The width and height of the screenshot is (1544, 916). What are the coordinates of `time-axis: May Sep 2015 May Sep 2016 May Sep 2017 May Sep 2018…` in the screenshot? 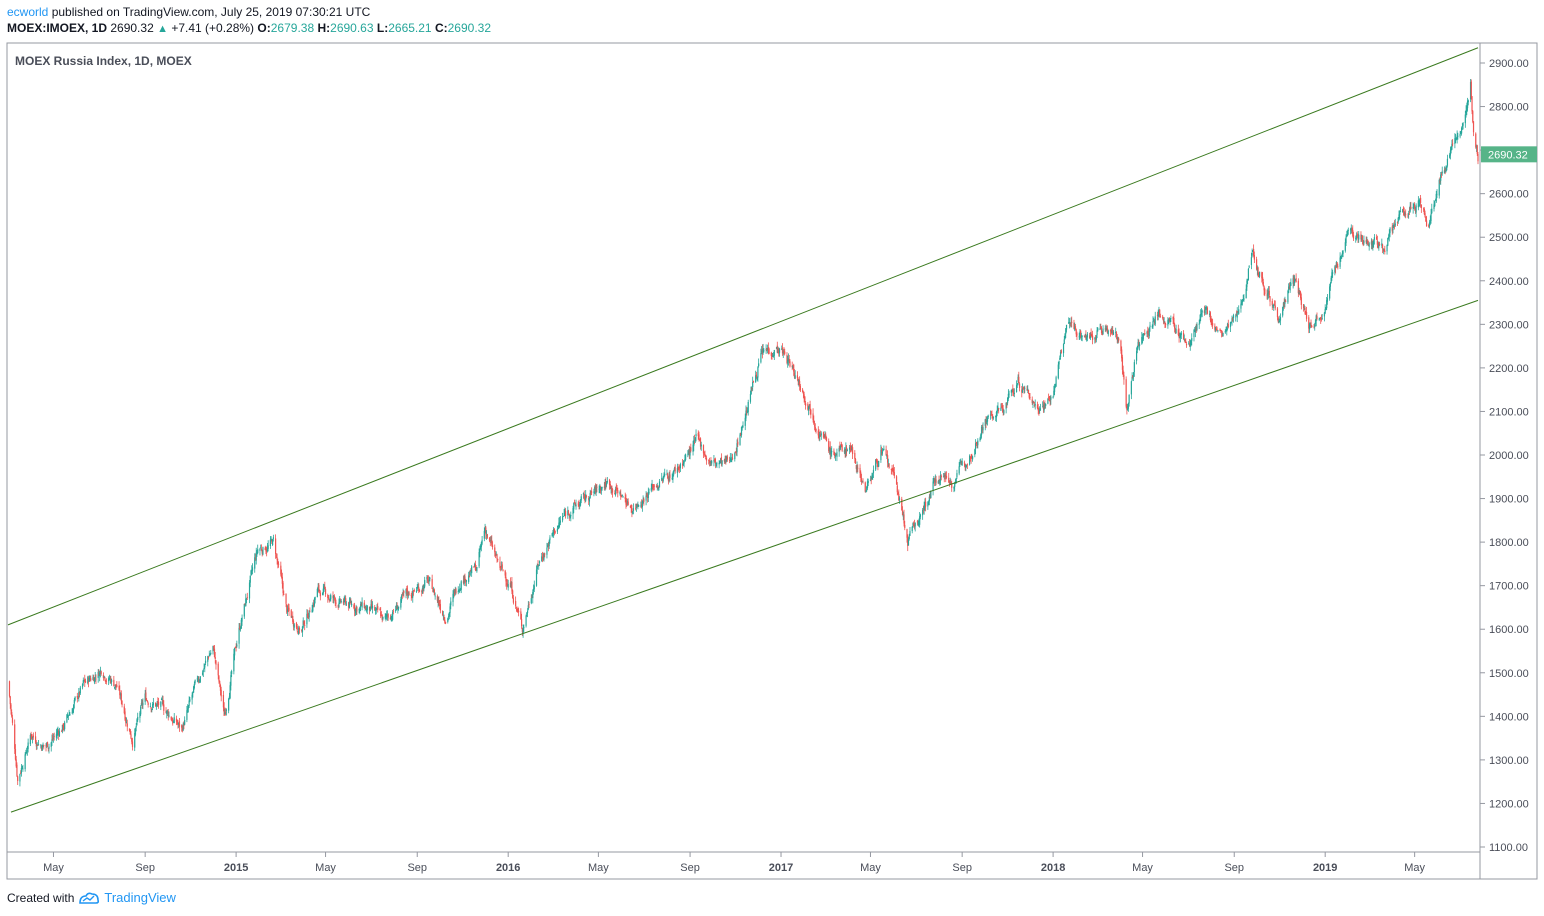 It's located at (734, 863).